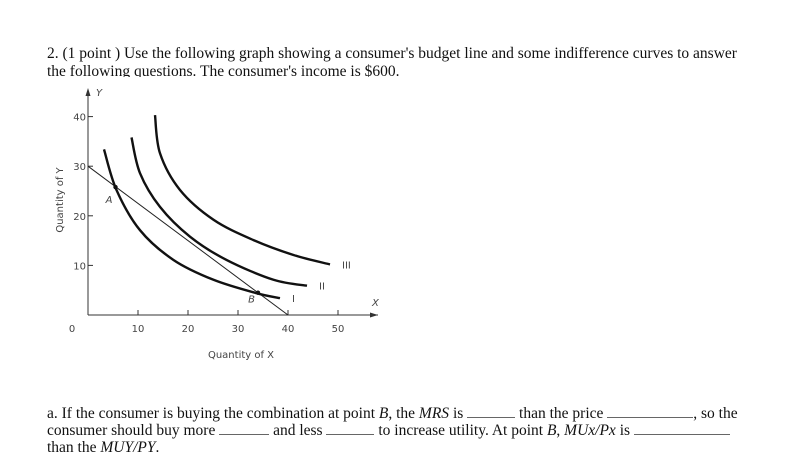  I want to click on x-axis-letter: X, so click(375, 303).